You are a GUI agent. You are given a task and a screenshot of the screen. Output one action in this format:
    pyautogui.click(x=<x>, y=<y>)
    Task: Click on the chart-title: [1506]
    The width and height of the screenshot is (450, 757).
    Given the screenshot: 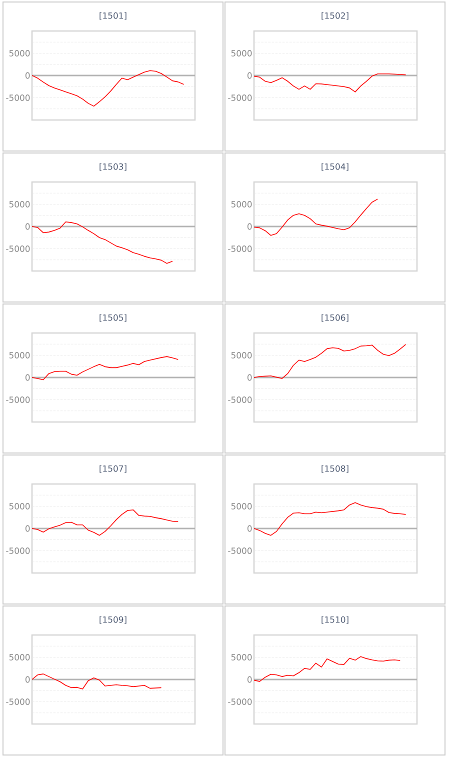 What is the action you would take?
    pyautogui.click(x=335, y=318)
    